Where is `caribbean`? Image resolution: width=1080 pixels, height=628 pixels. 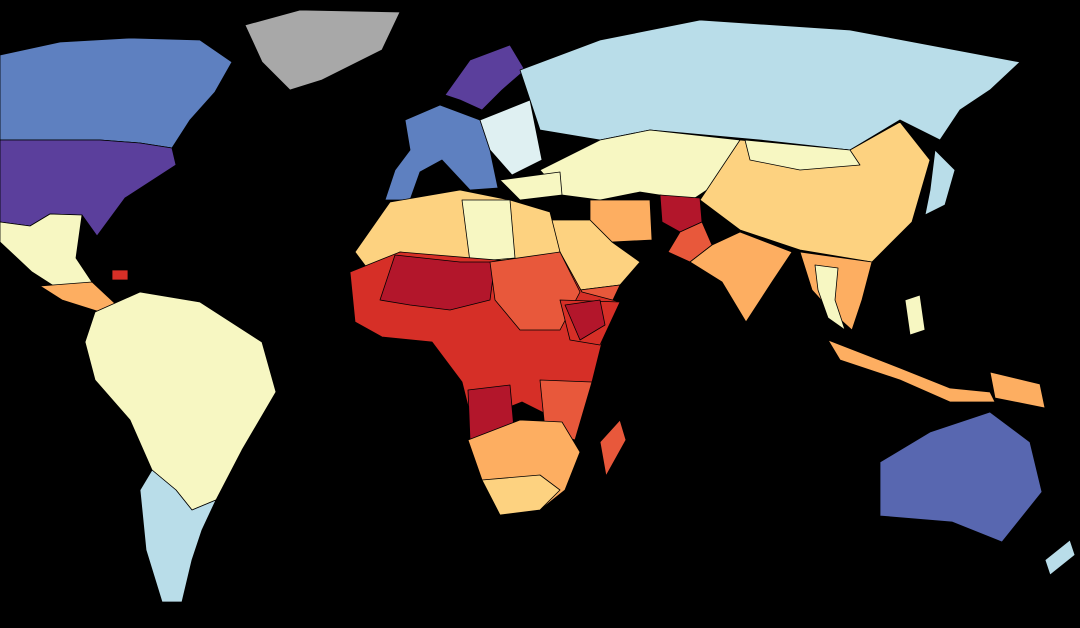
caribbean is located at coordinates (120, 275).